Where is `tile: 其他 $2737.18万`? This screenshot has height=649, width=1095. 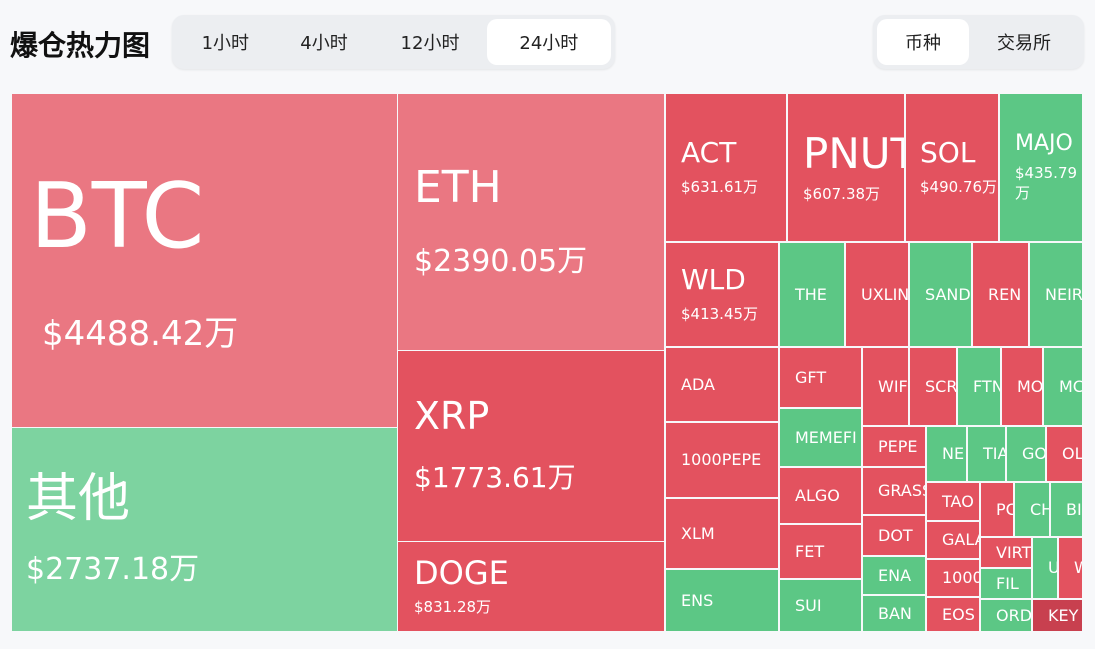
tile: 其他 $2737.18万 is located at coordinates (204, 529).